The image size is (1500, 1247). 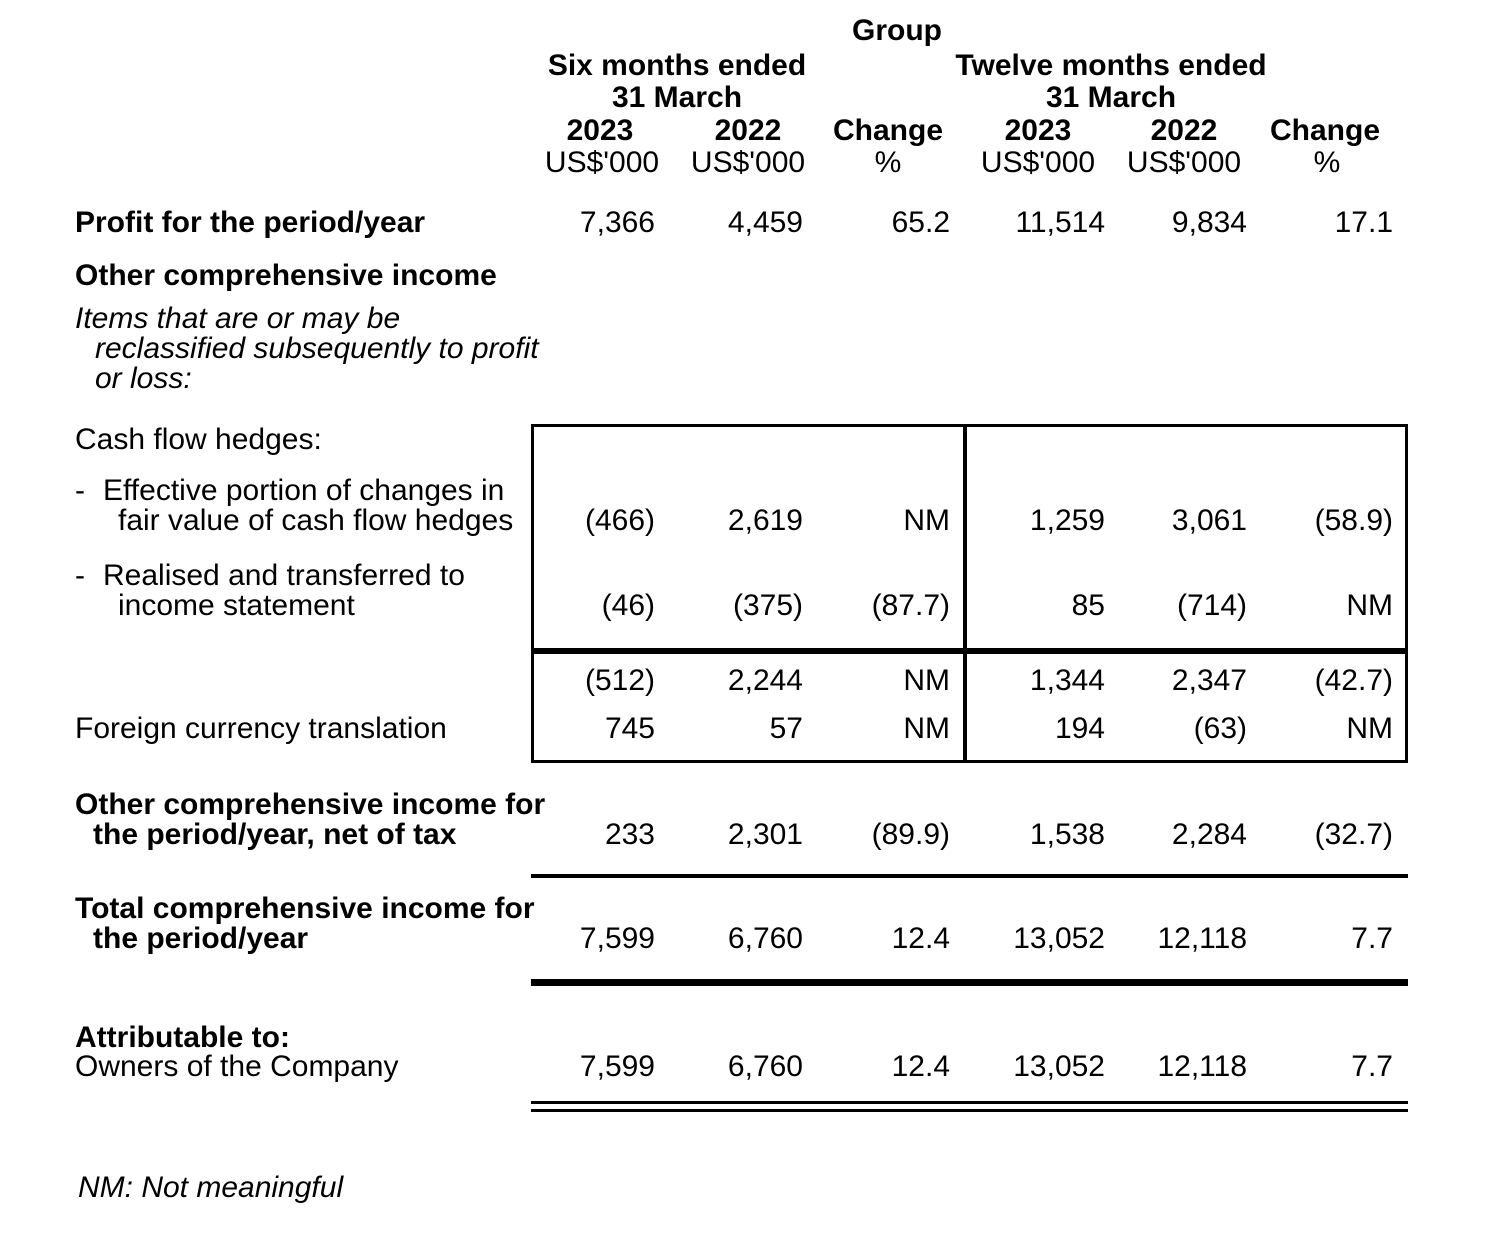 What do you see at coordinates (920, 222) in the screenshot?
I see `profit-value-3: 65.2` at bounding box center [920, 222].